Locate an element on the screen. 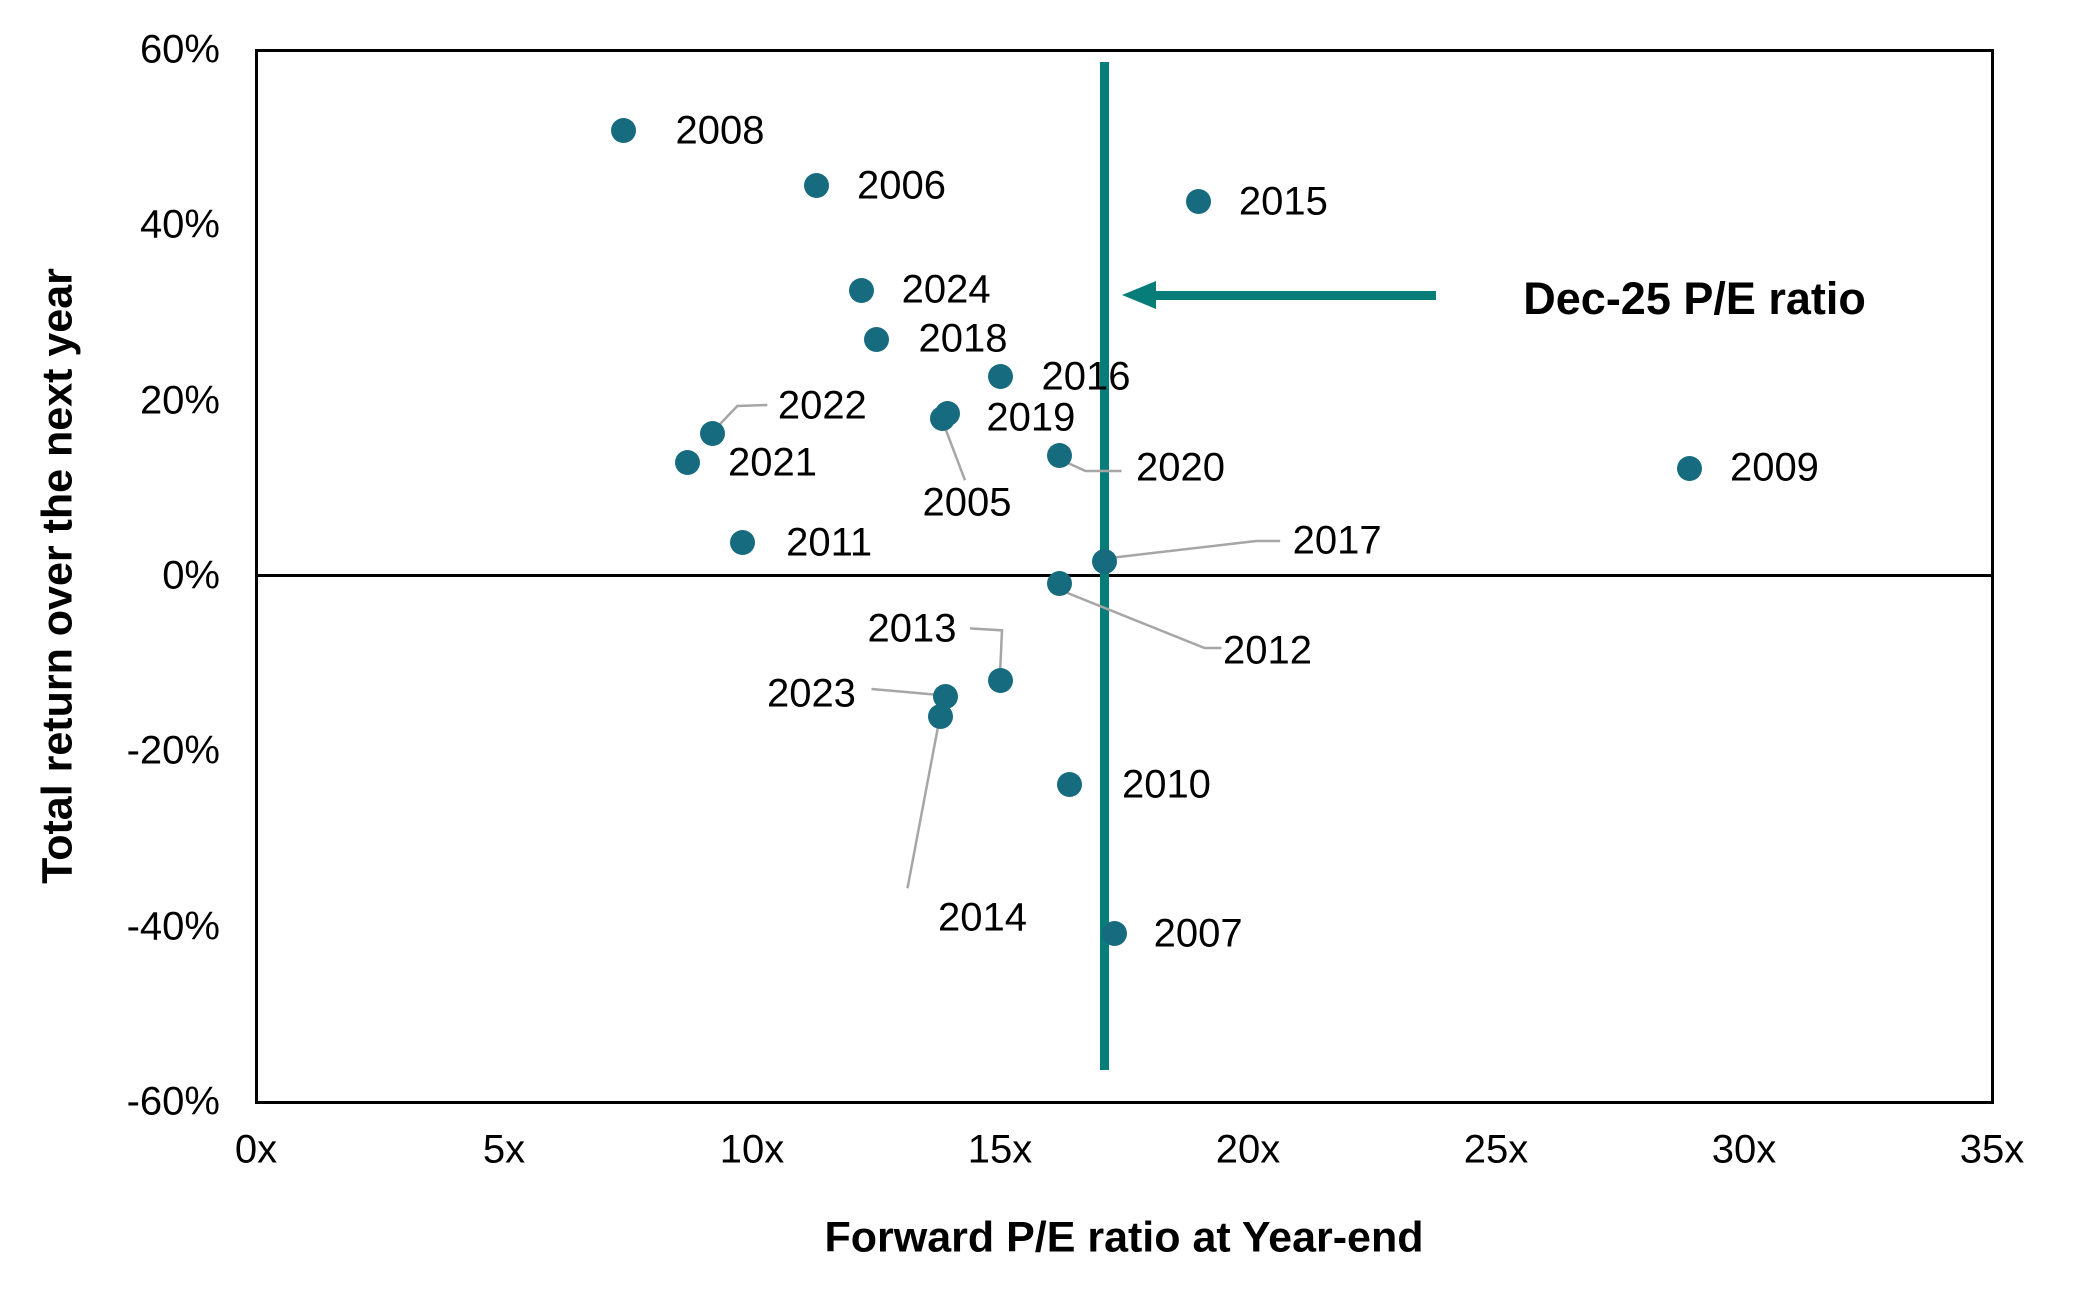  x-tick-0x: 0x is located at coordinates (256, 1149).